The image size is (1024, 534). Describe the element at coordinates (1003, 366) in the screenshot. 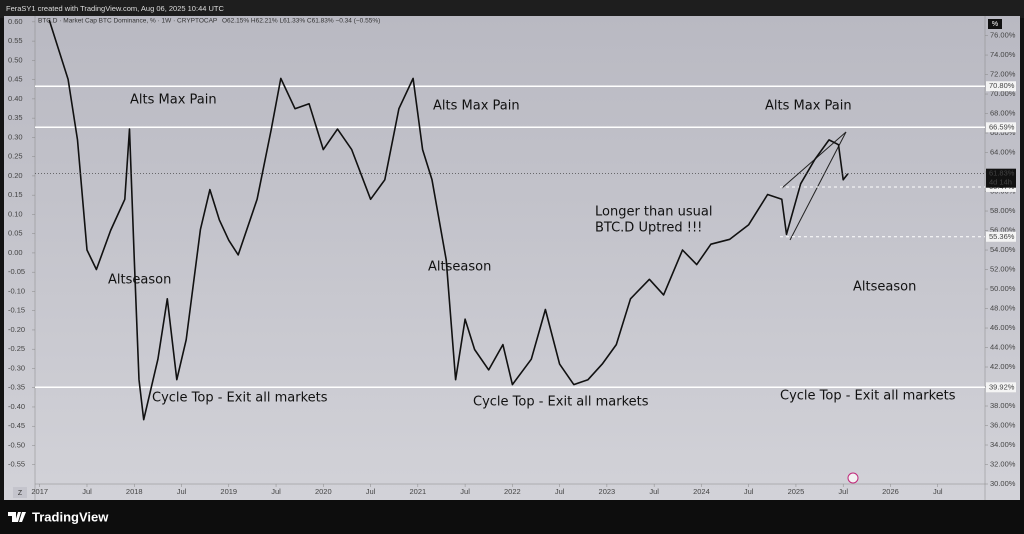

I see `y-tick-label: 42.00%` at that location.